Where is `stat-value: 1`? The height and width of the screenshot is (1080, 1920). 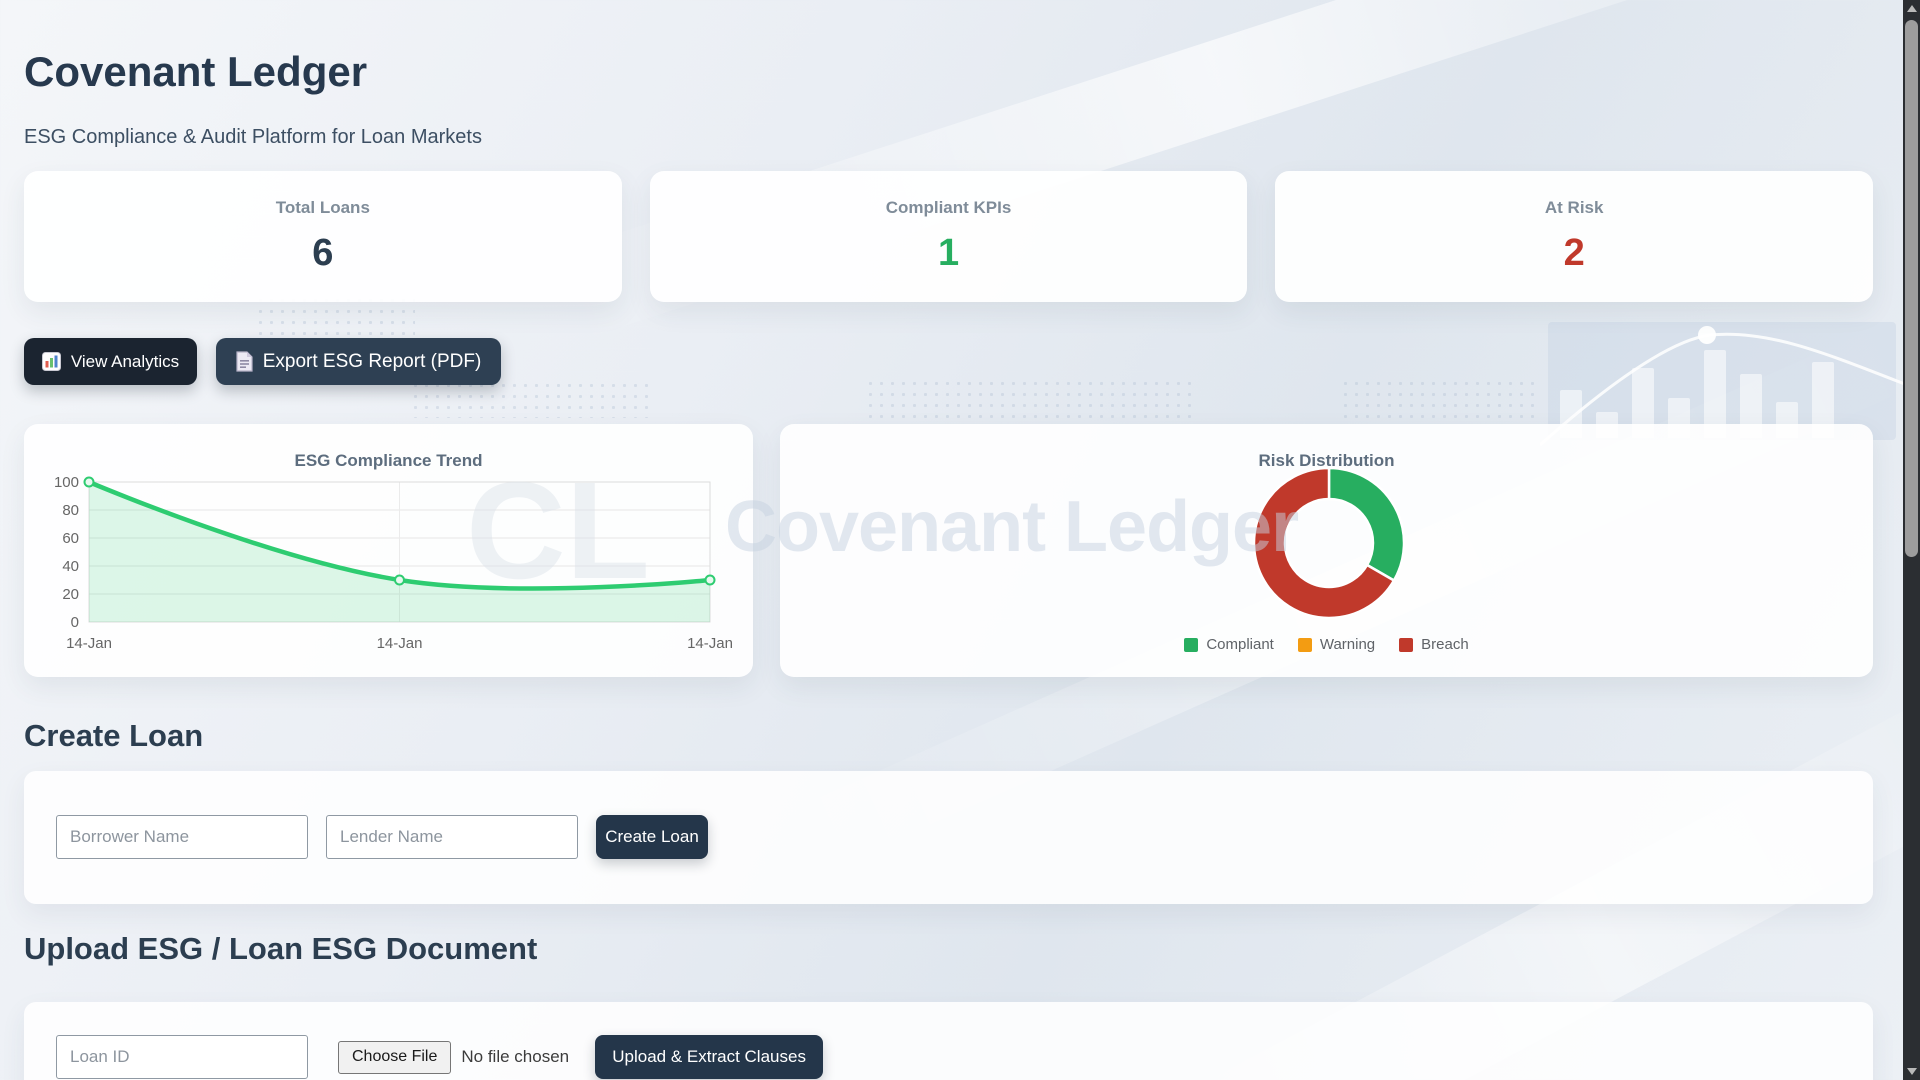 stat-value: 1 is located at coordinates (948, 253).